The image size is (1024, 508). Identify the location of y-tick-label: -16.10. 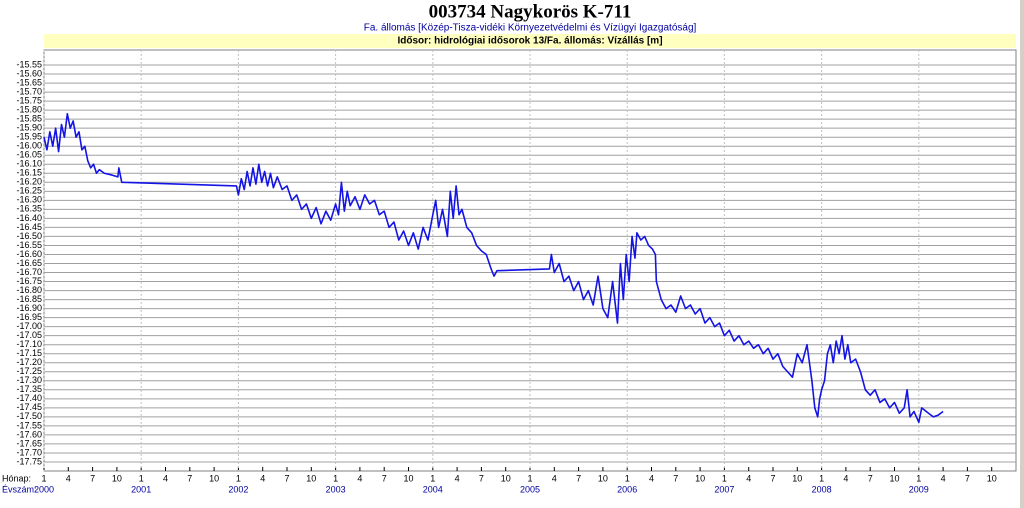
(29, 164).